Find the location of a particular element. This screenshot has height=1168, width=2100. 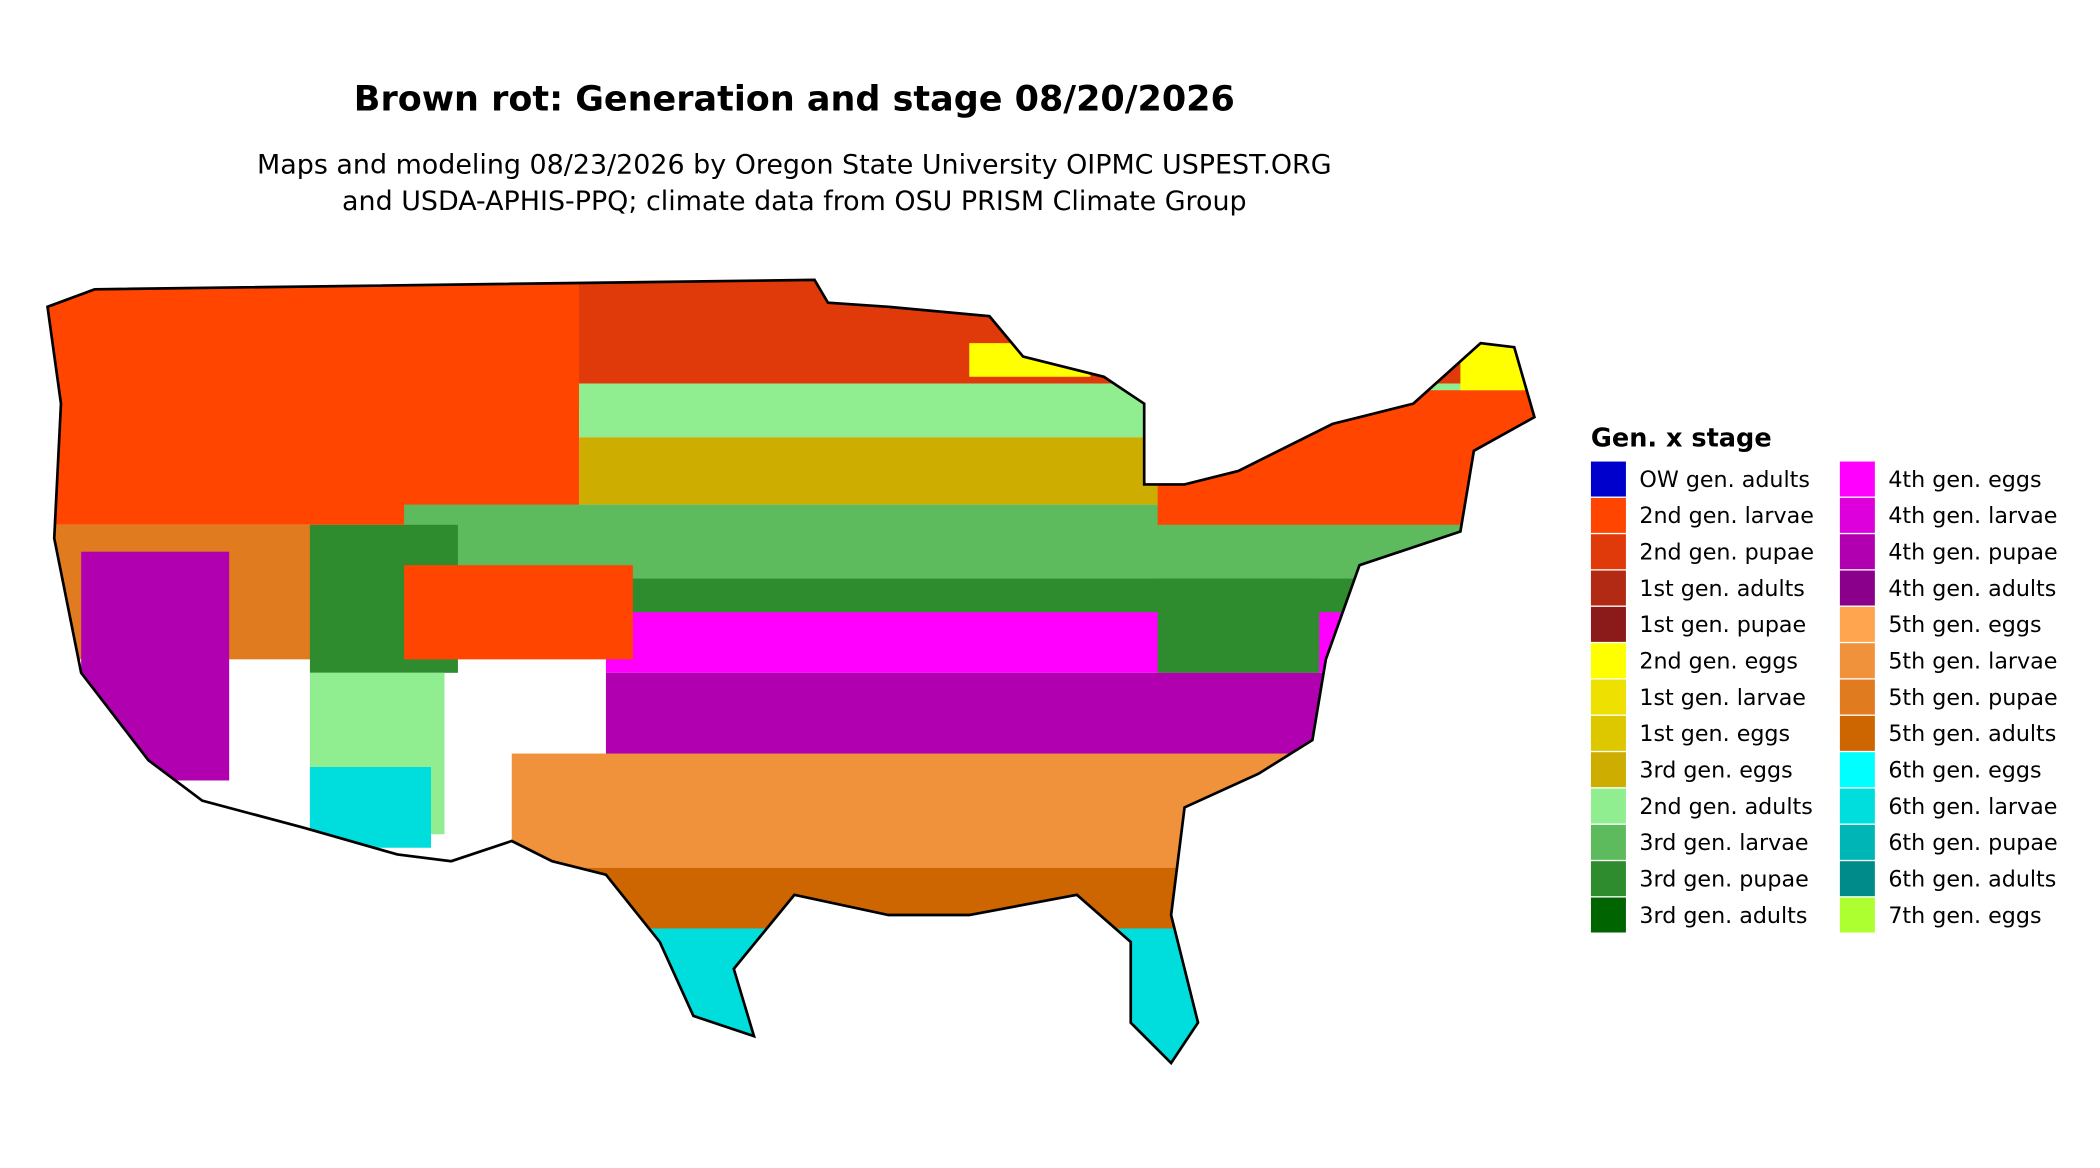

legend-label: 5th gen. larvae is located at coordinates (1972, 662).